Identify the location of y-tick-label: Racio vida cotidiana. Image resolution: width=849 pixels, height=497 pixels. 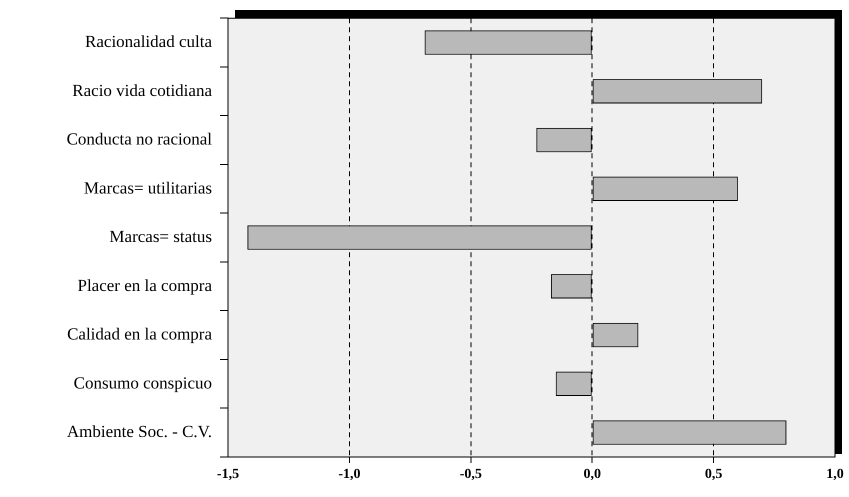
(142, 90).